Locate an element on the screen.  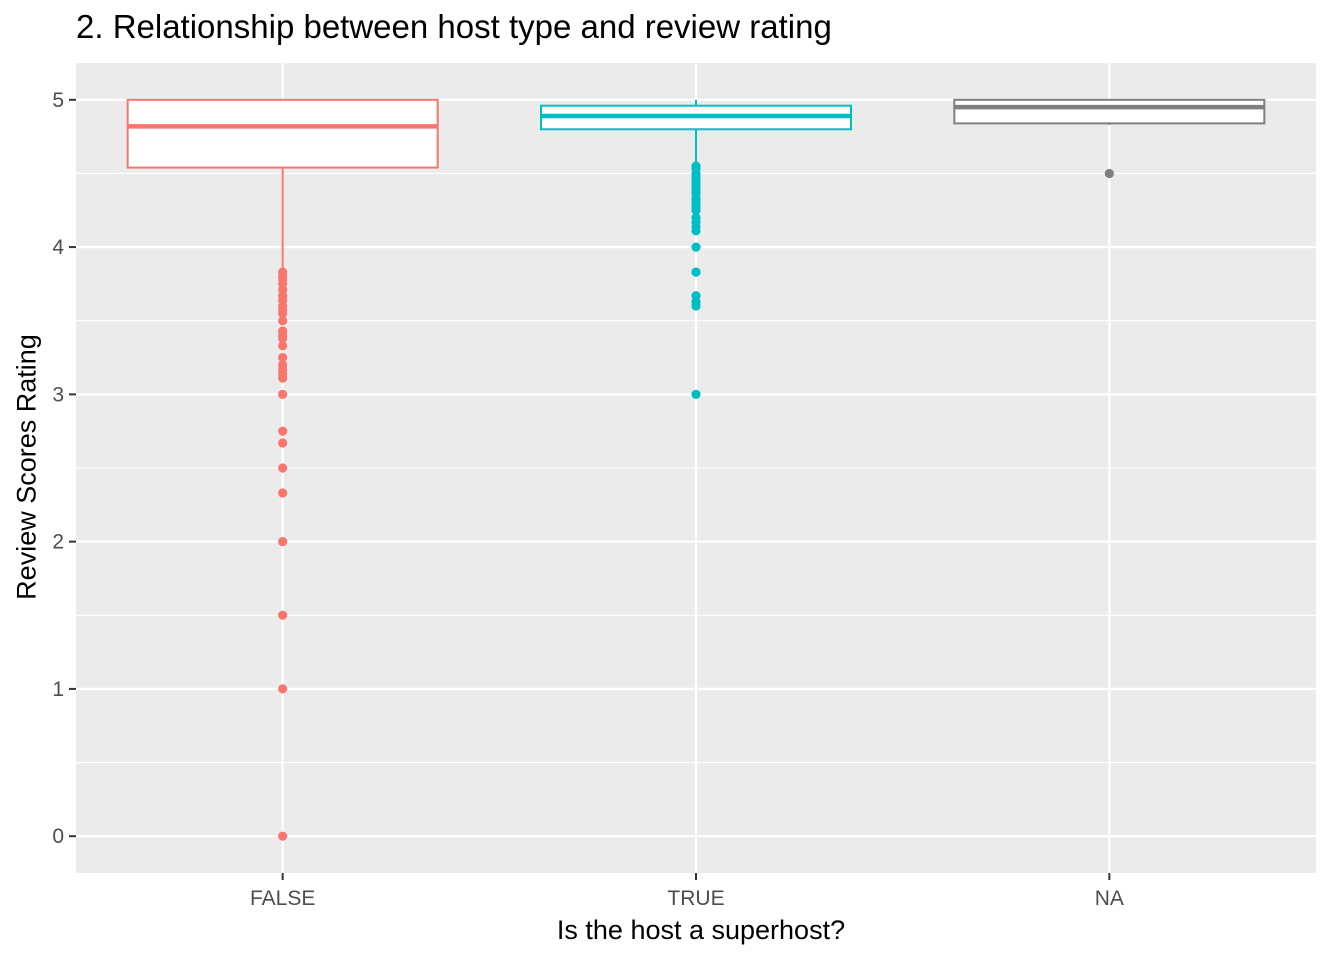
box-group-true is located at coordinates (696, 249).